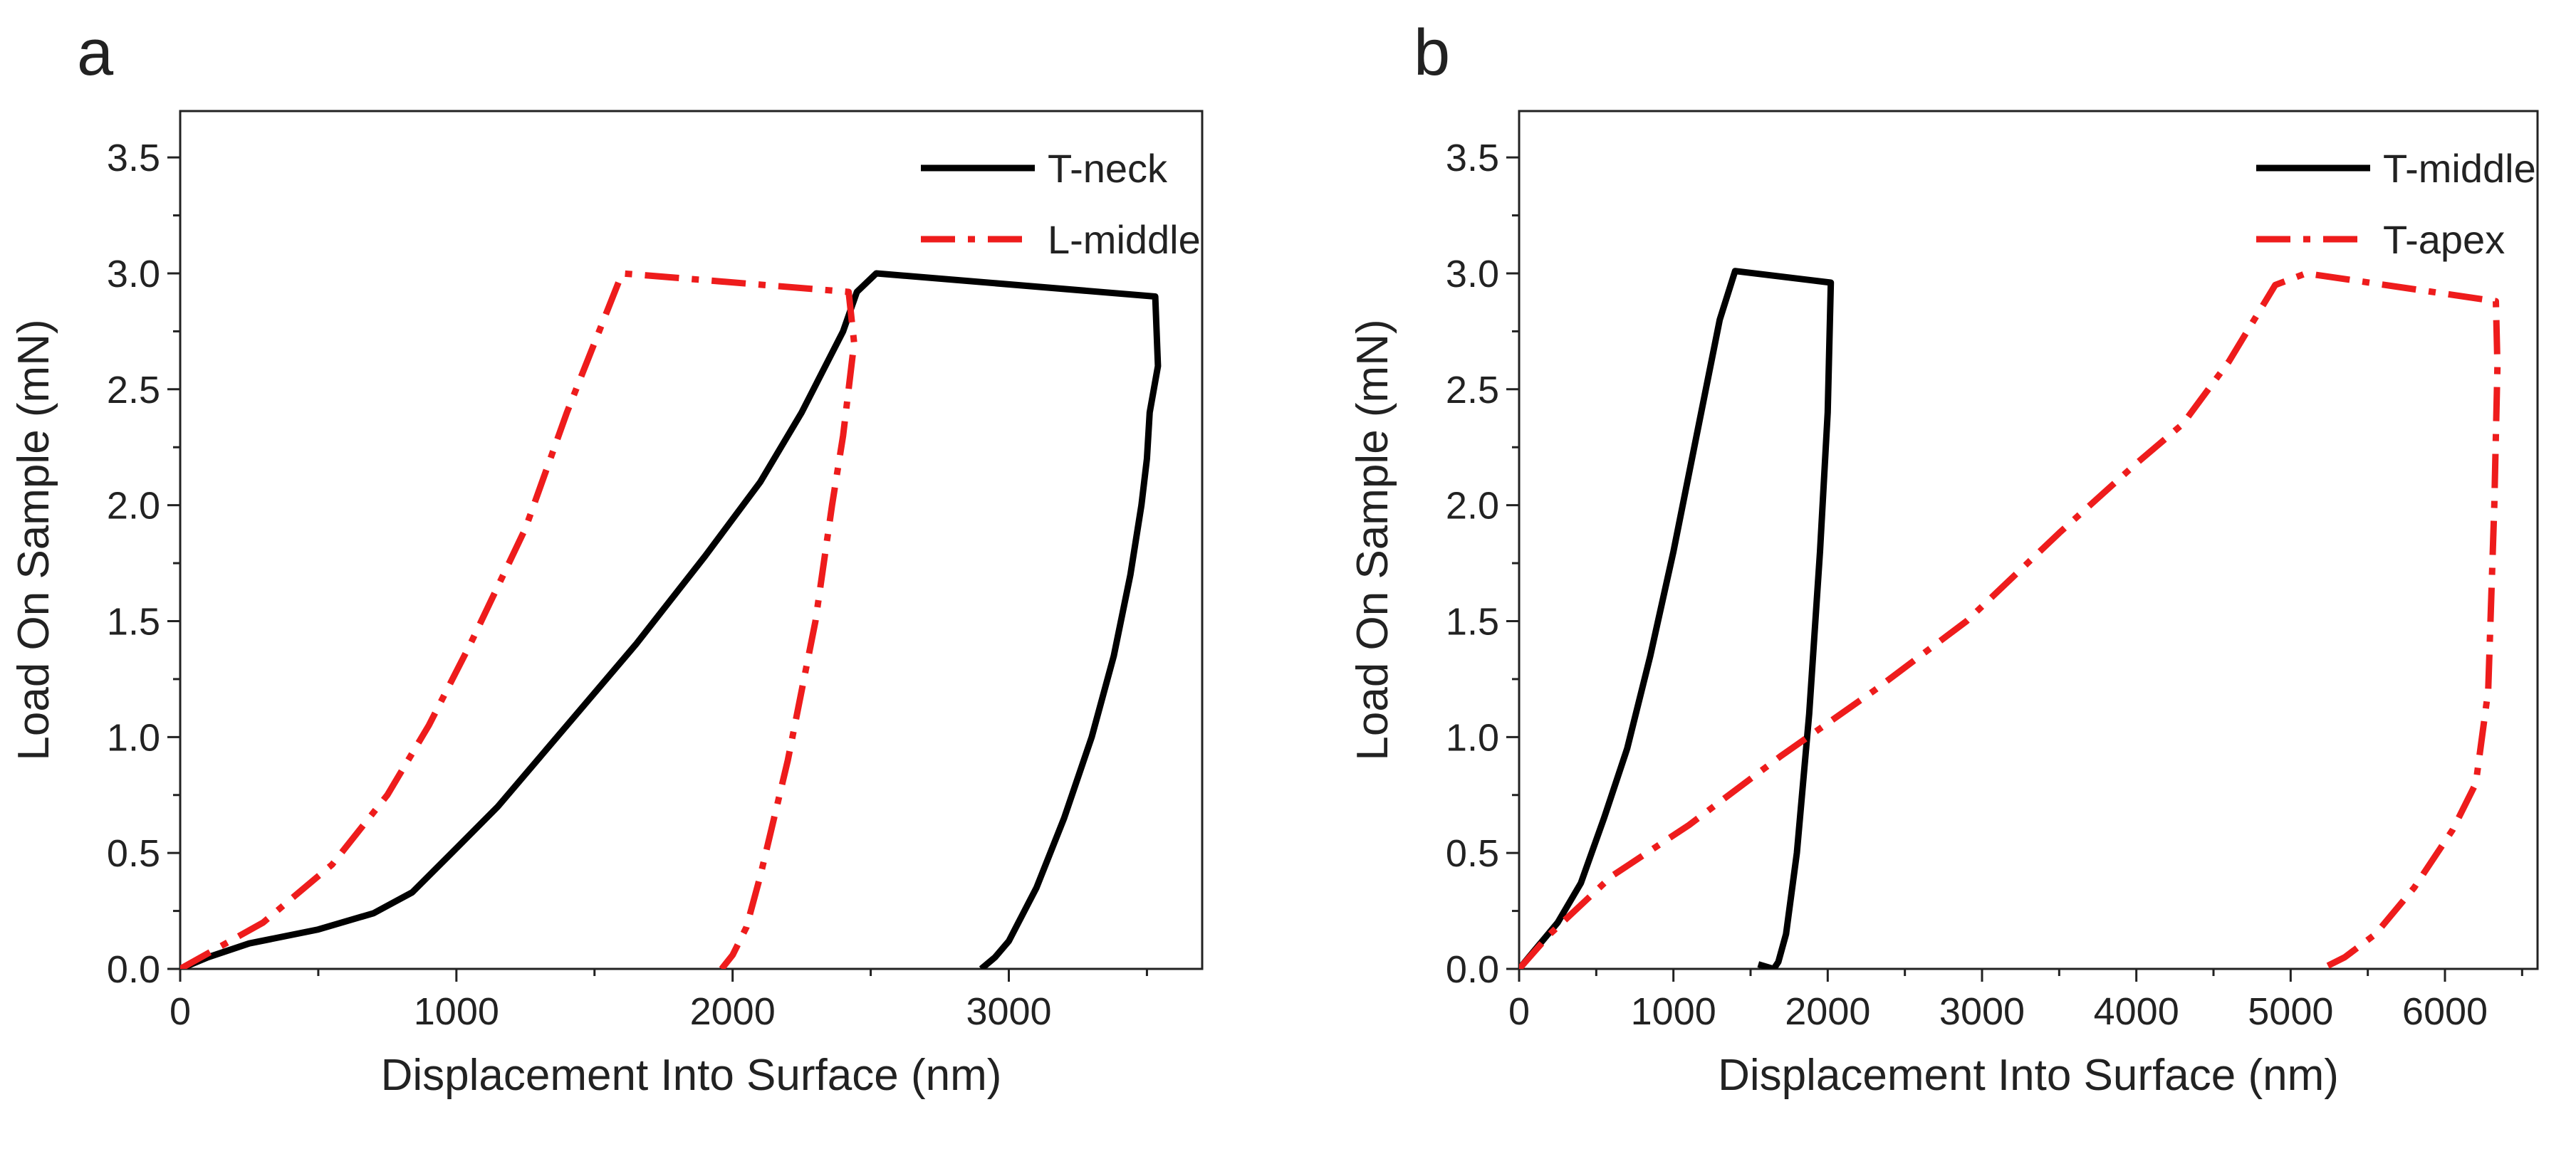 The width and height of the screenshot is (2576, 1154). I want to click on legend-label: L-middle, so click(1124, 239).